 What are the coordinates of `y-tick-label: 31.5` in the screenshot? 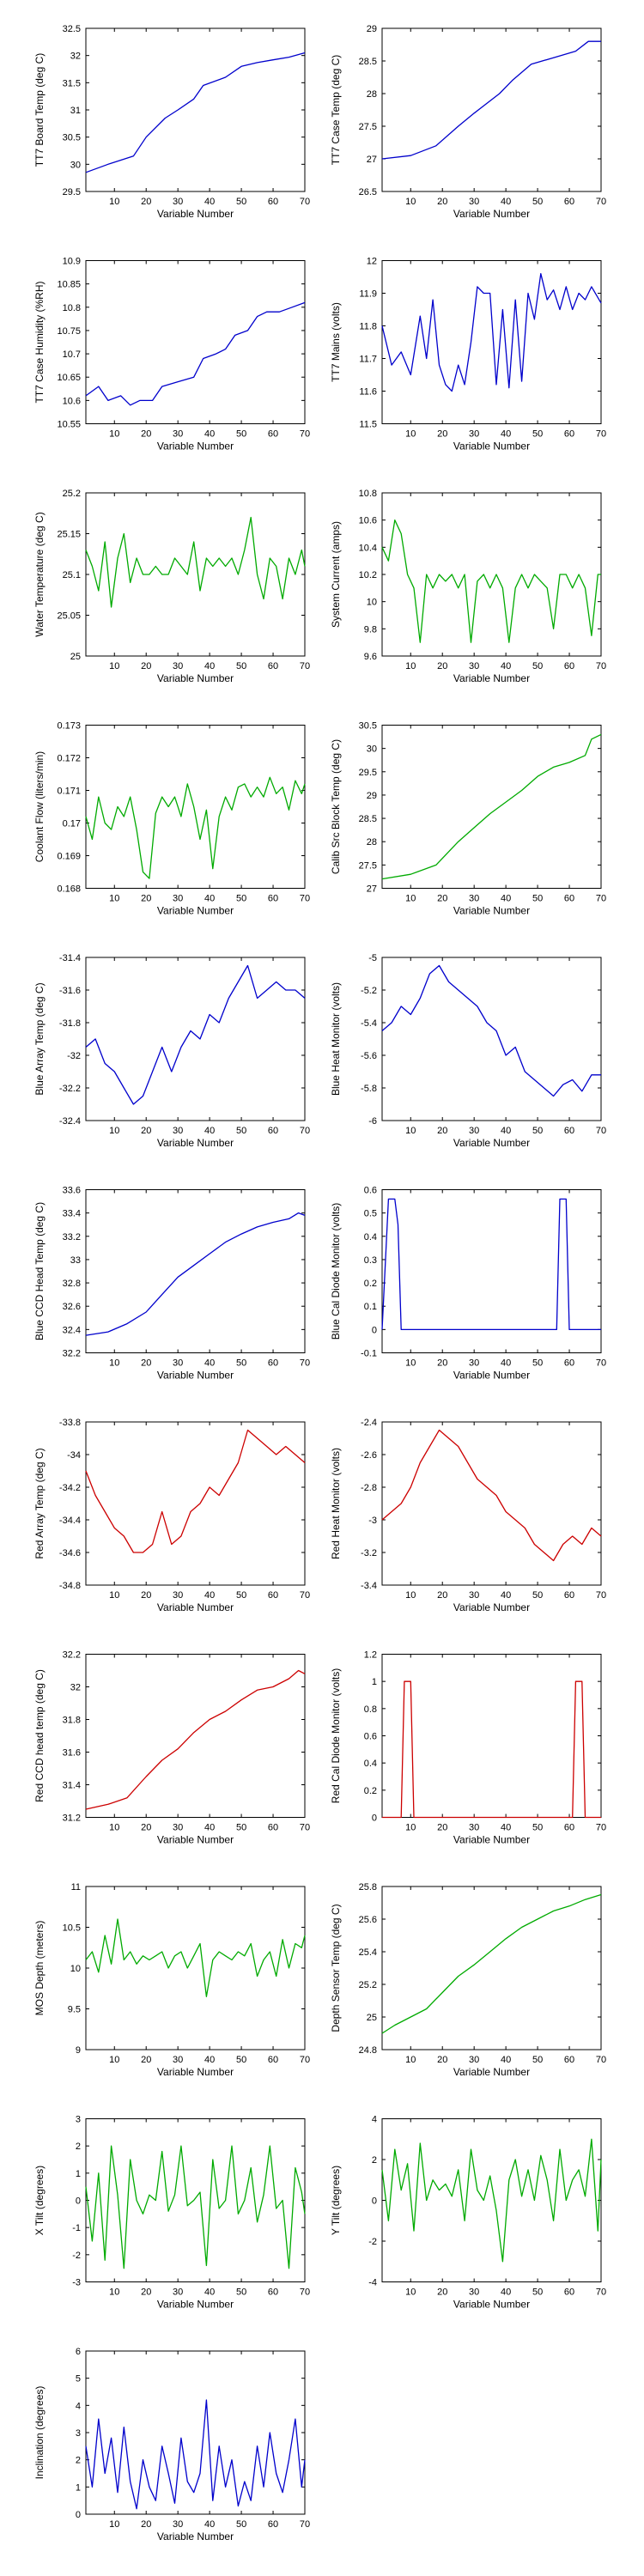 It's located at (72, 83).